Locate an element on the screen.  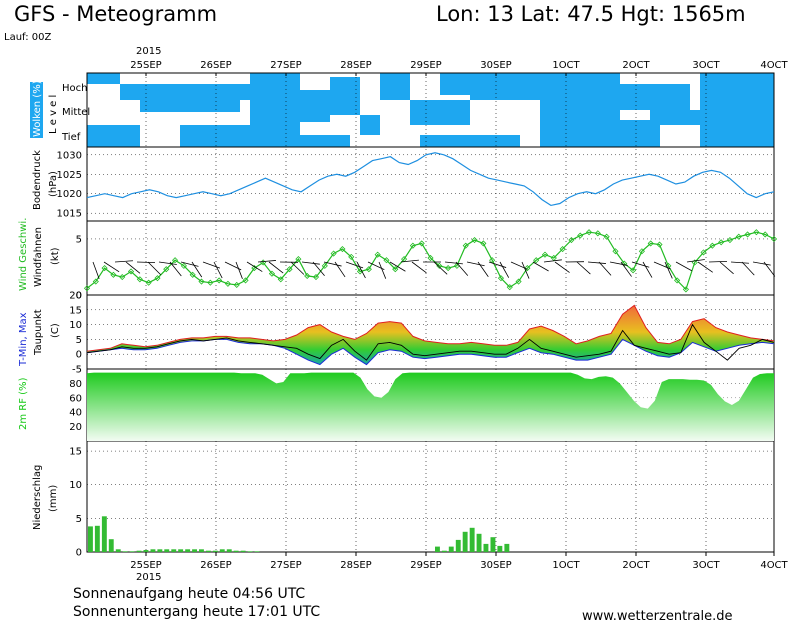
cloud-level-mid: Mittel is located at coordinates (76, 112).